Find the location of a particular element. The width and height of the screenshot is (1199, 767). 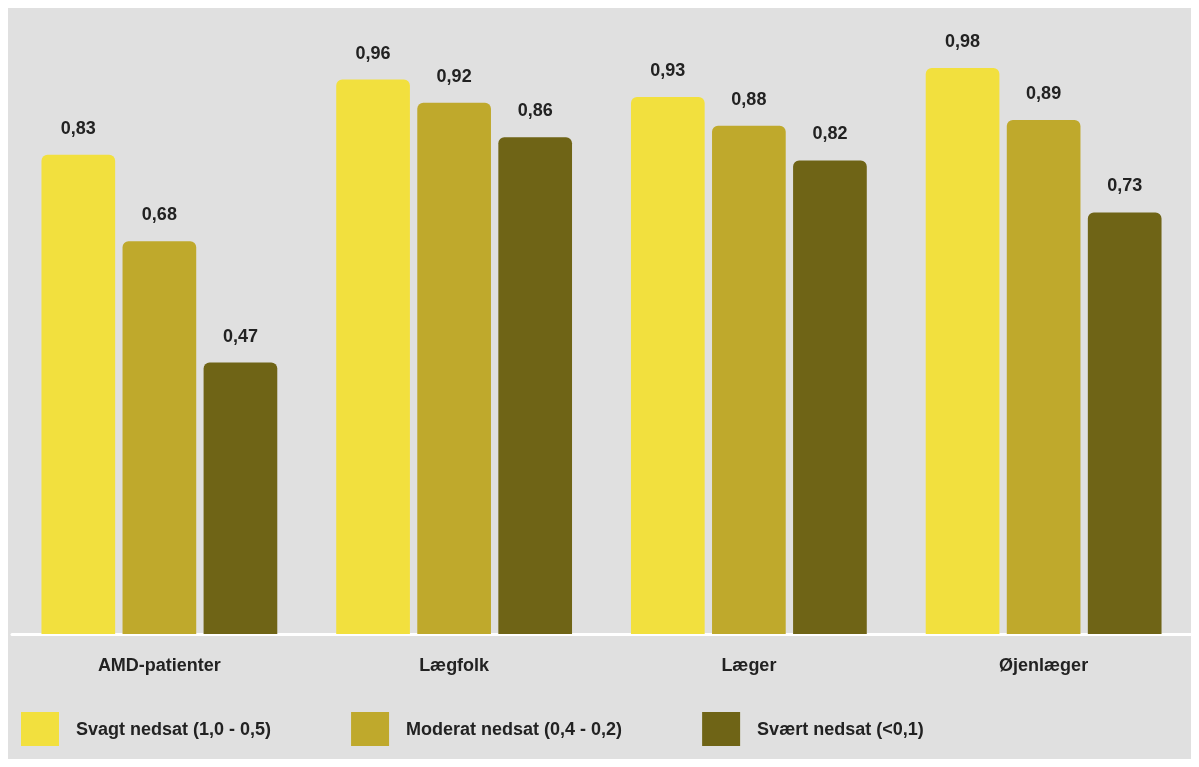

data-label: 0,96 is located at coordinates (373, 52).